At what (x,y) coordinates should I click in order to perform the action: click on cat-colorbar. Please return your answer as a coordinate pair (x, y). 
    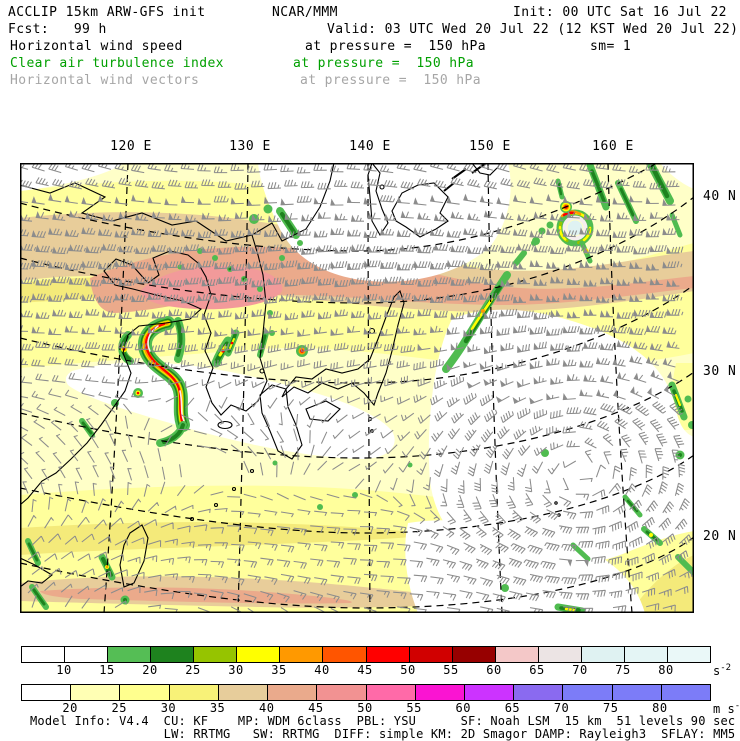
    Looking at the image, I should click on (366, 654).